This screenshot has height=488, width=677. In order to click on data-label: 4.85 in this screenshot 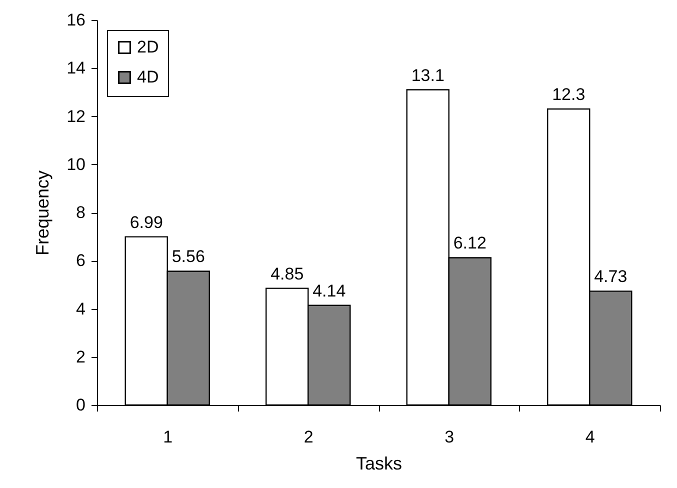, I will do `click(287, 274)`.